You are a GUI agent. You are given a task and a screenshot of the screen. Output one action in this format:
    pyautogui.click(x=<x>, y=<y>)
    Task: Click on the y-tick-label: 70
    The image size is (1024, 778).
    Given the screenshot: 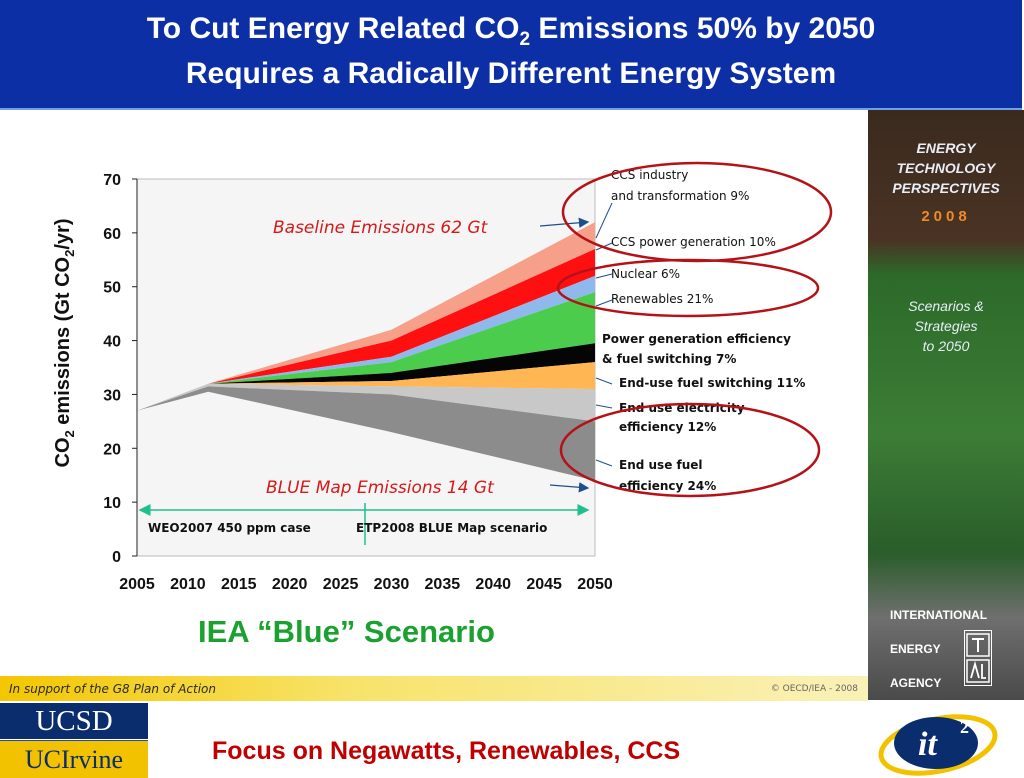 What is the action you would take?
    pyautogui.click(x=112, y=180)
    